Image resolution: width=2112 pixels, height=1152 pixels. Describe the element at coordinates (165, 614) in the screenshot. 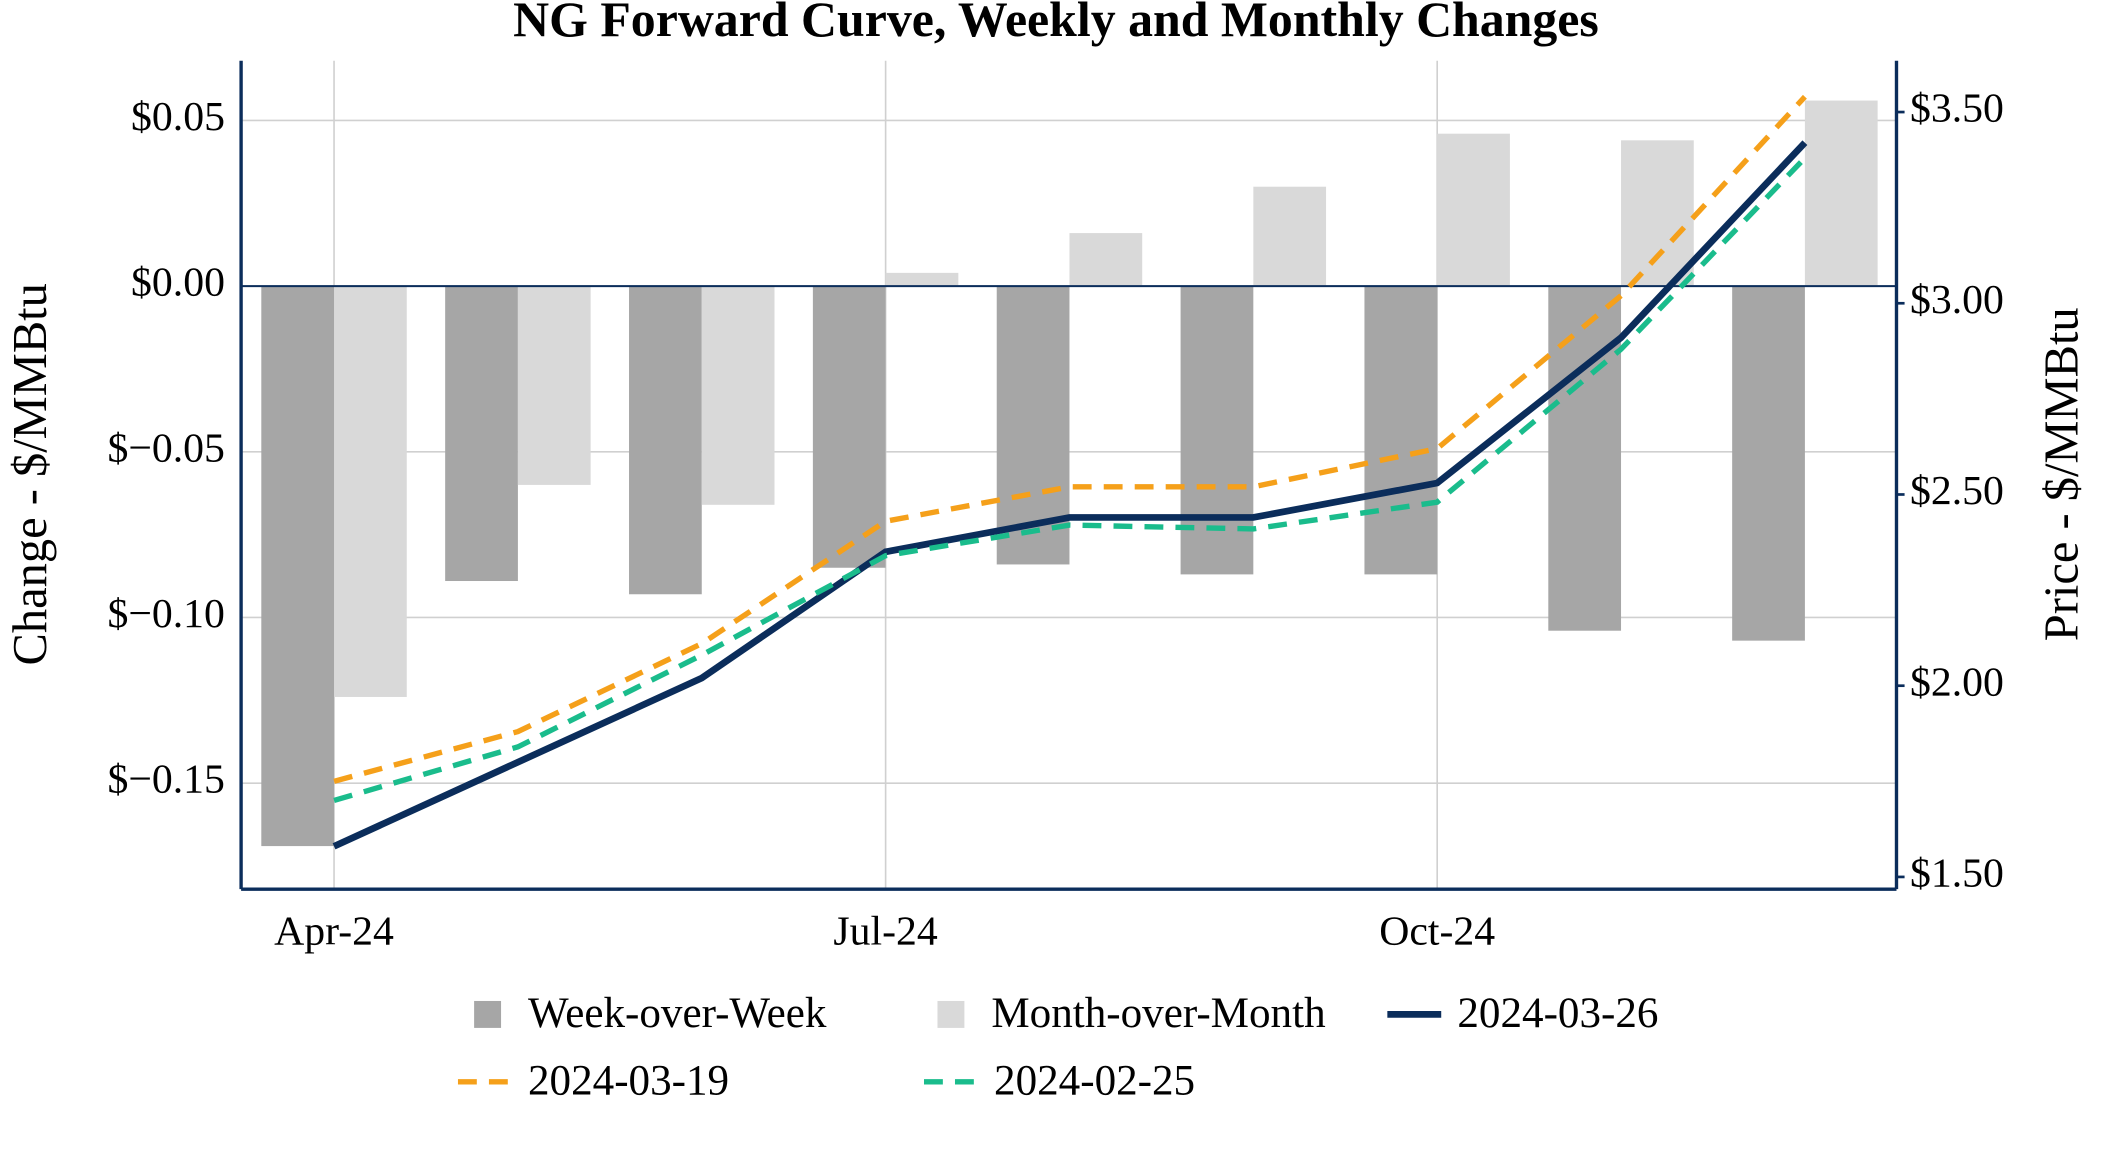

I see `y-tick-label: $−0.10` at that location.